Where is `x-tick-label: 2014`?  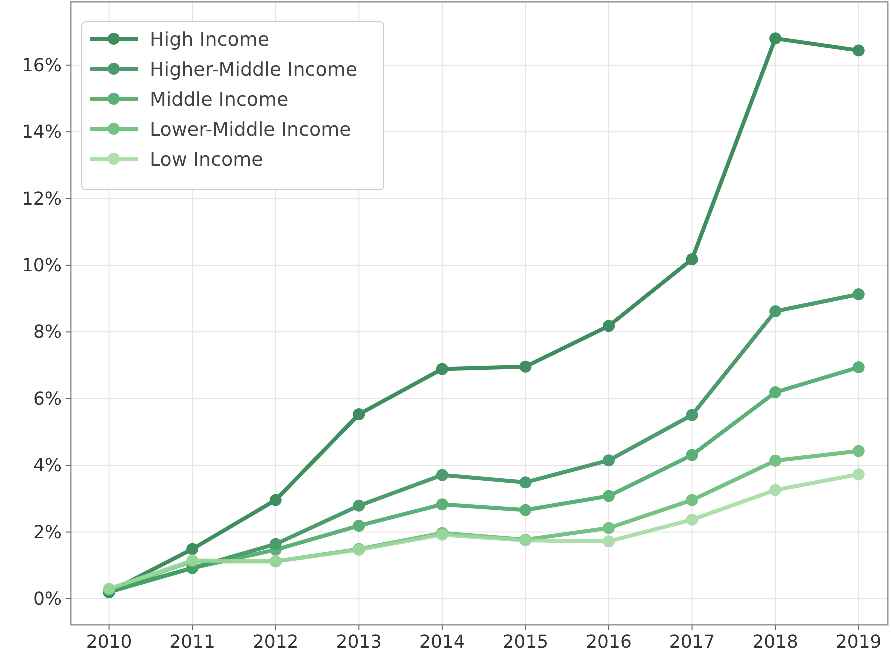
x-tick-label: 2014 is located at coordinates (443, 642).